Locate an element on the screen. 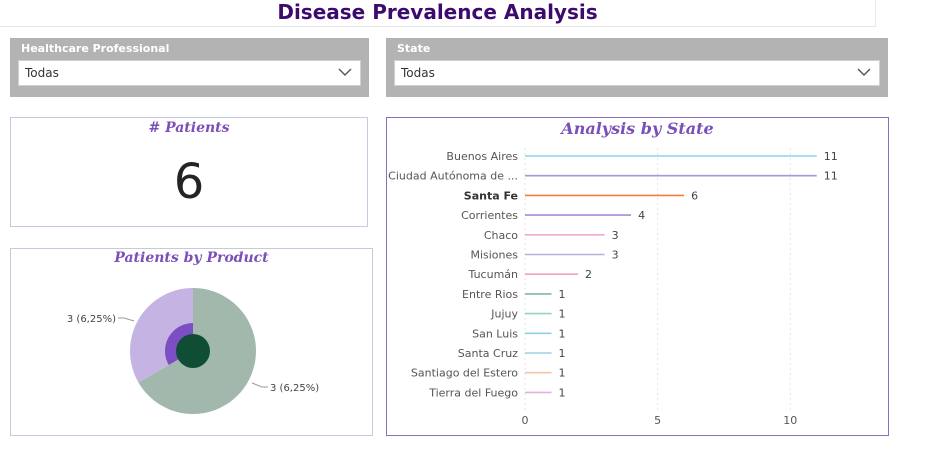  pie-title: Patients by Product is located at coordinates (191, 258).